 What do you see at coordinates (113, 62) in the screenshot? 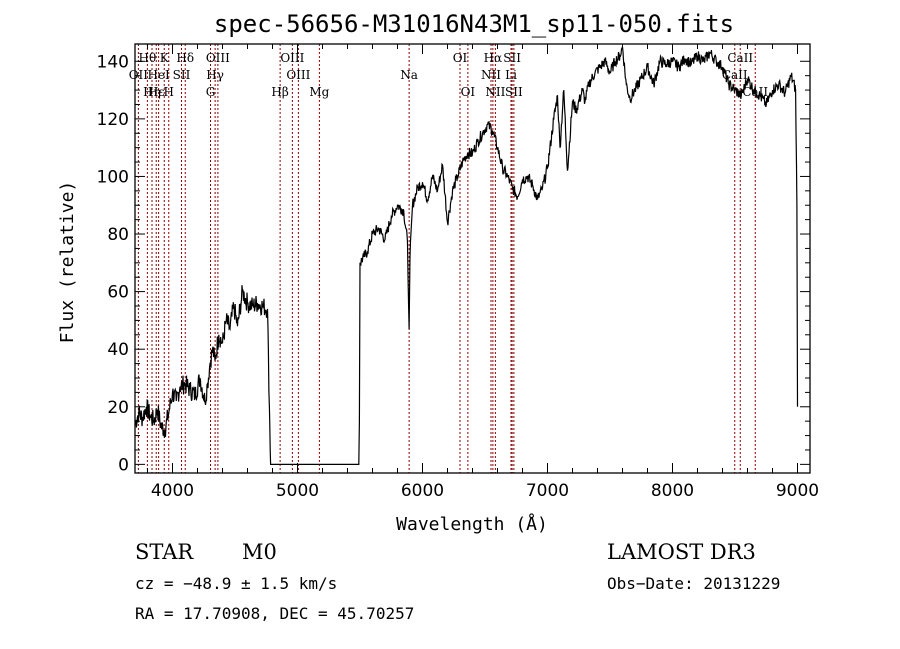
I see `y-tick-label: 140` at bounding box center [113, 62].